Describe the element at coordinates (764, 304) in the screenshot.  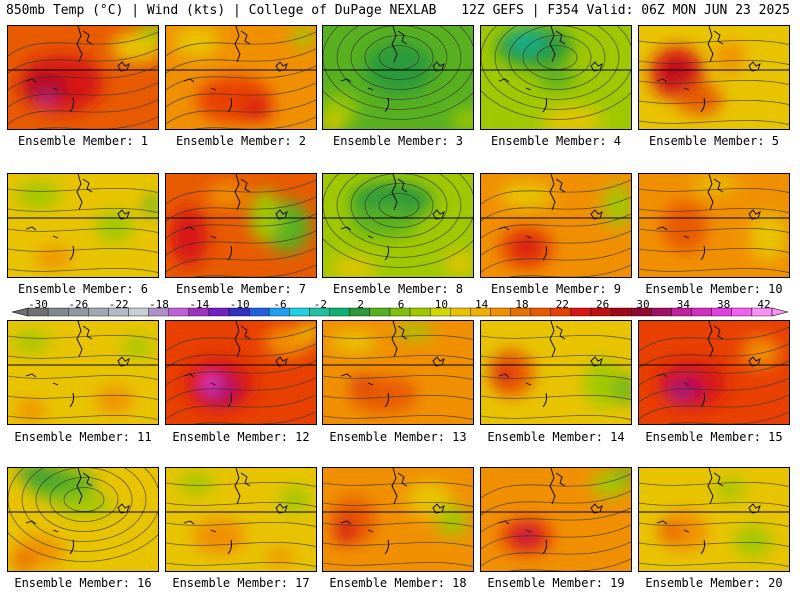
I see `colorbar-tick-label: 42` at that location.